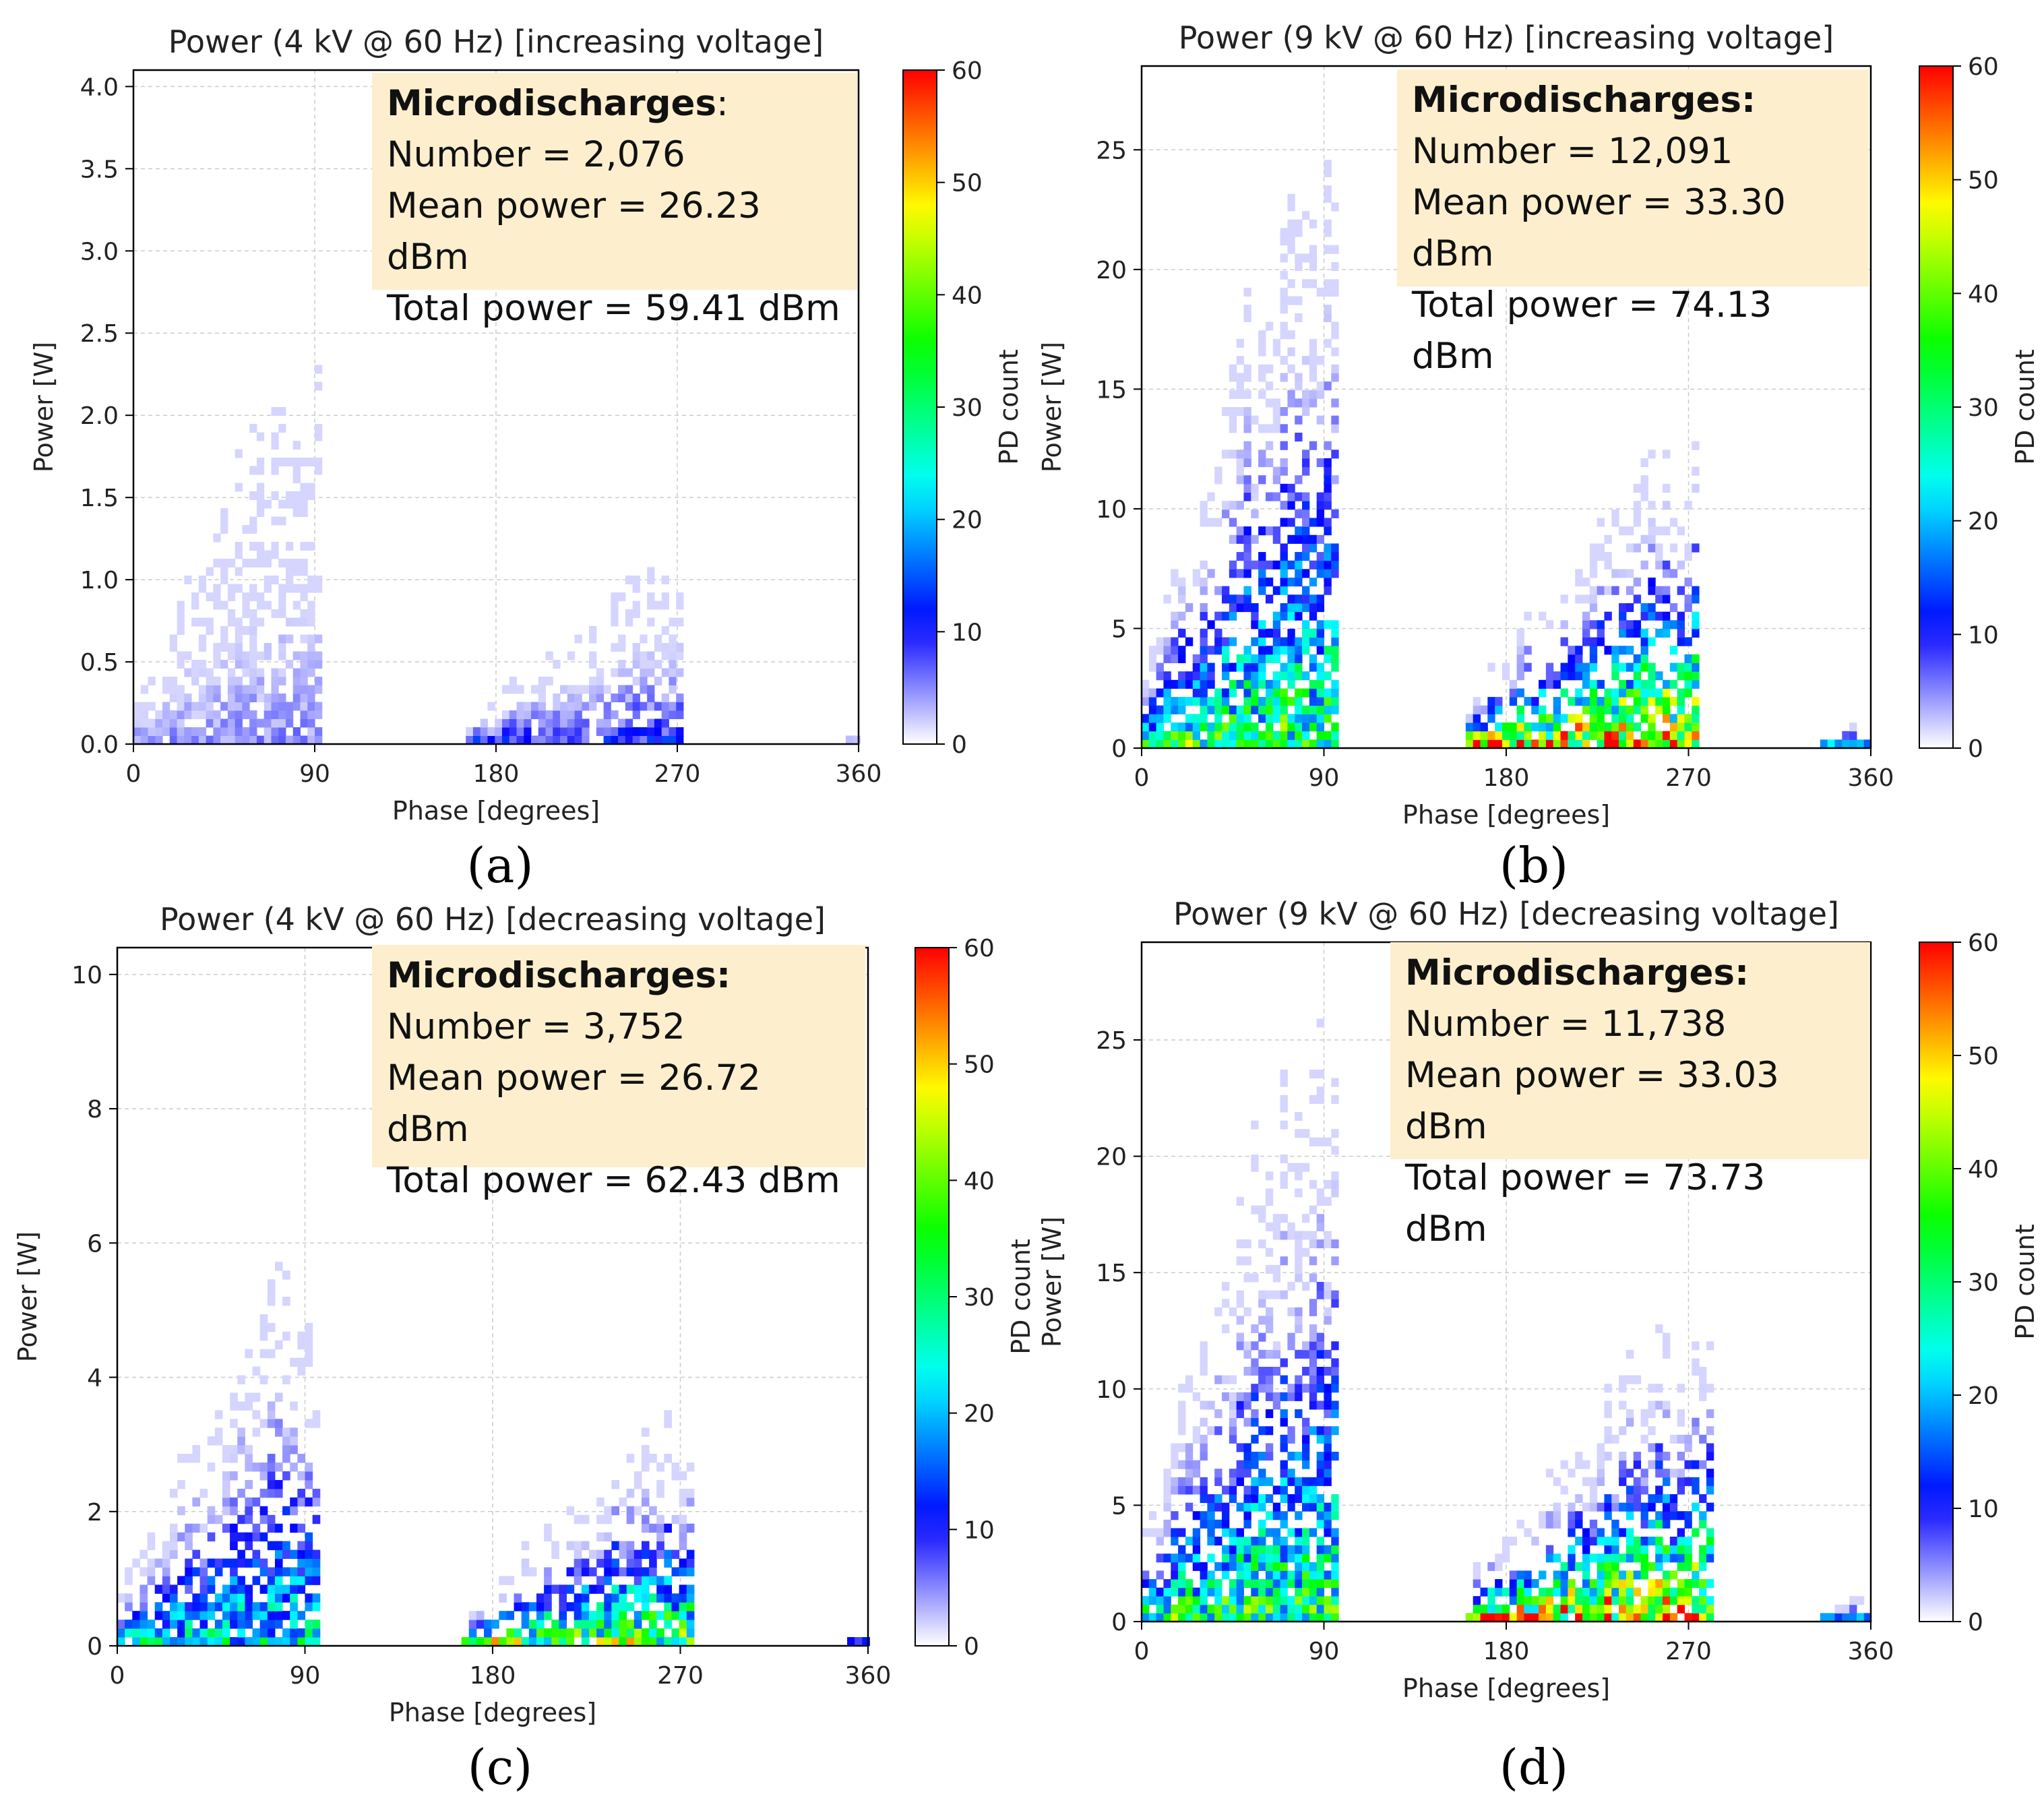 The height and width of the screenshot is (1815, 2044). What do you see at coordinates (99, 334) in the screenshot?
I see `y-tick-label: 2.5` at bounding box center [99, 334].